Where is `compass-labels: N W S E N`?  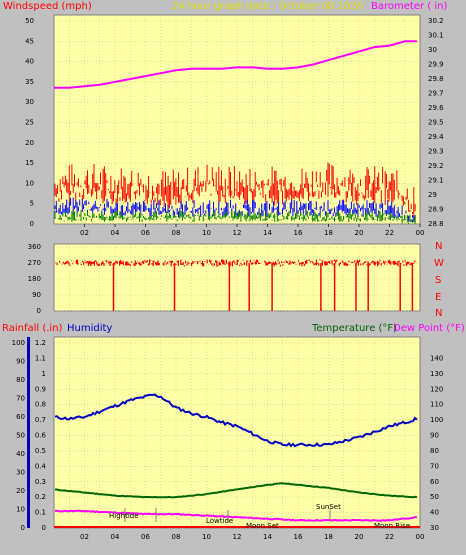
compass-labels: N W S E N is located at coordinates (439, 280).